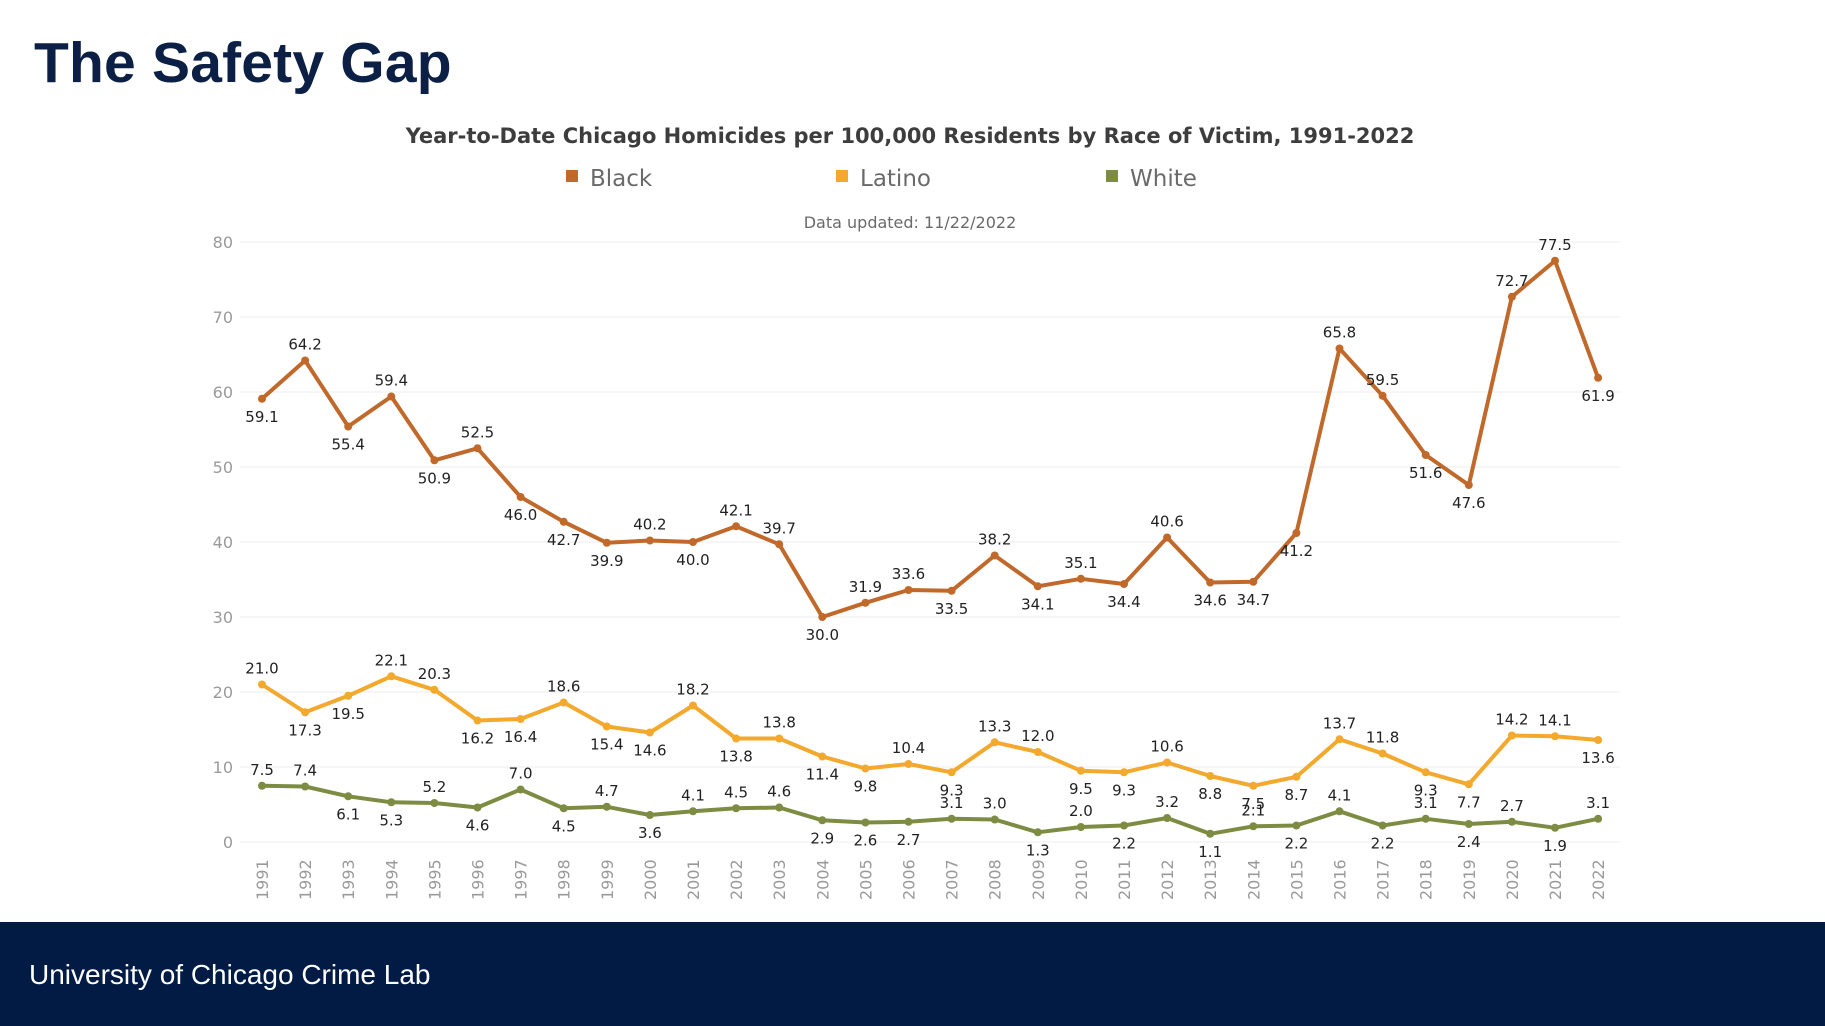 Image resolution: width=1825 pixels, height=1026 pixels. Describe the element at coordinates (243, 63) in the screenshot. I see `slide-title: The Safety Gap` at that location.